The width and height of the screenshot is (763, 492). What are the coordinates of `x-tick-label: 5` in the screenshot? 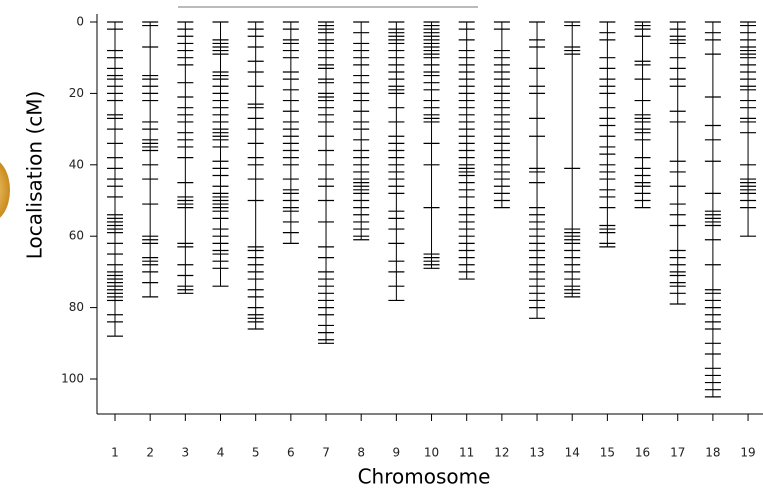 It's located at (256, 453).